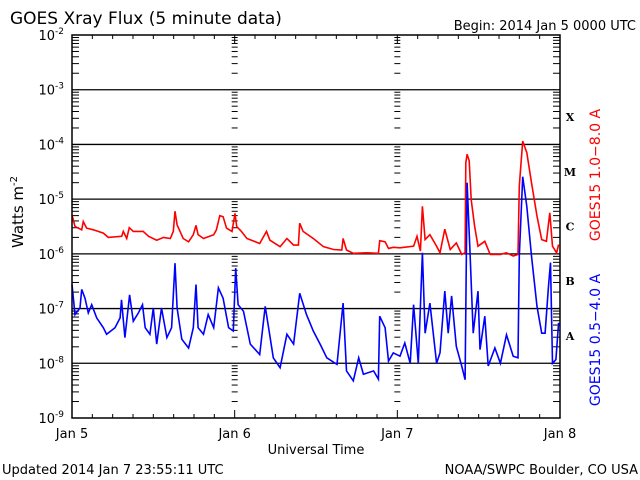 The height and width of the screenshot is (480, 640). I want to click on y-tick-exponent: -5, so click(59, 196).